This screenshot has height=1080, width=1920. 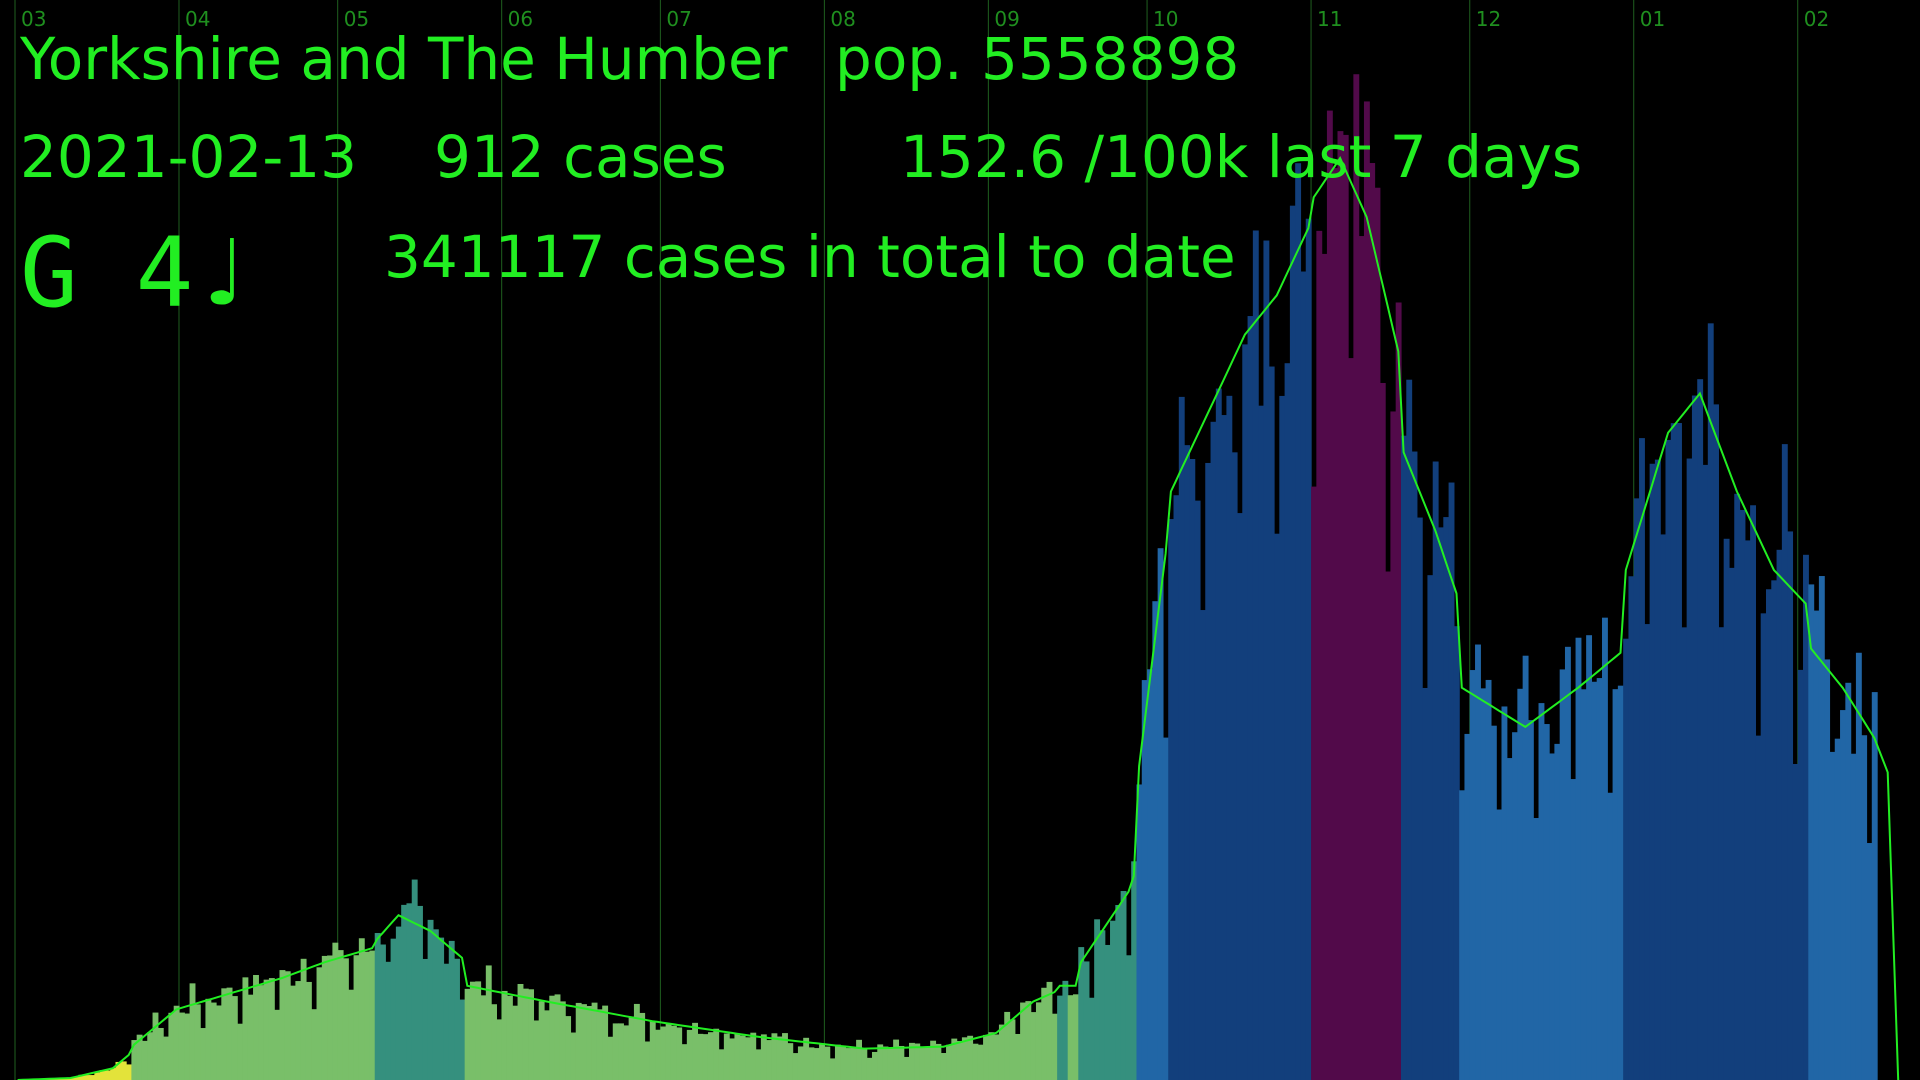 I want to click on month-labels: 03 04 05 06 07 08 09 10 11 12 01 02, so click(x=925, y=19).